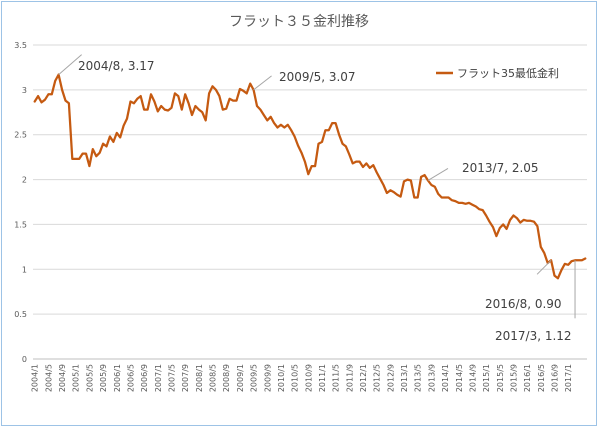 The width and height of the screenshot is (600, 430). What do you see at coordinates (281, 378) in the screenshot?
I see `x-tick-label: 2010/1` at bounding box center [281, 378].